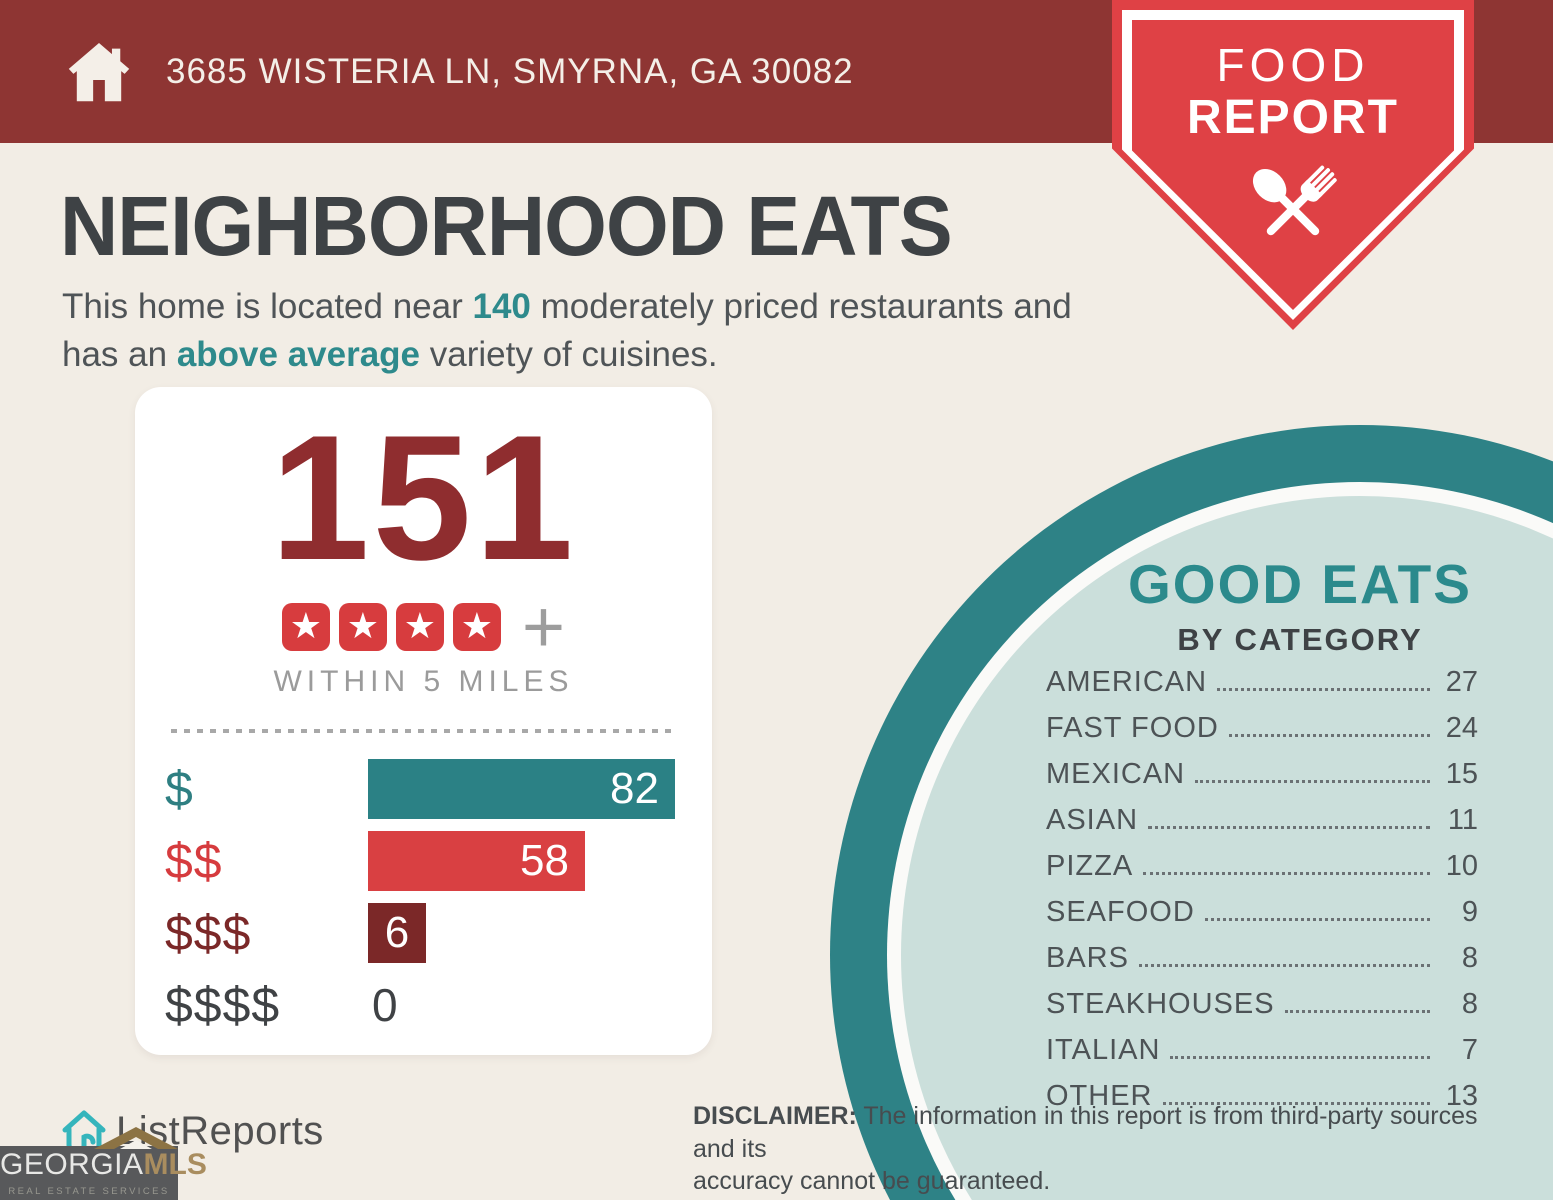 This screenshot has height=1200, width=1553. I want to click on radius-label: WITHIN 5 MILES, so click(423, 681).